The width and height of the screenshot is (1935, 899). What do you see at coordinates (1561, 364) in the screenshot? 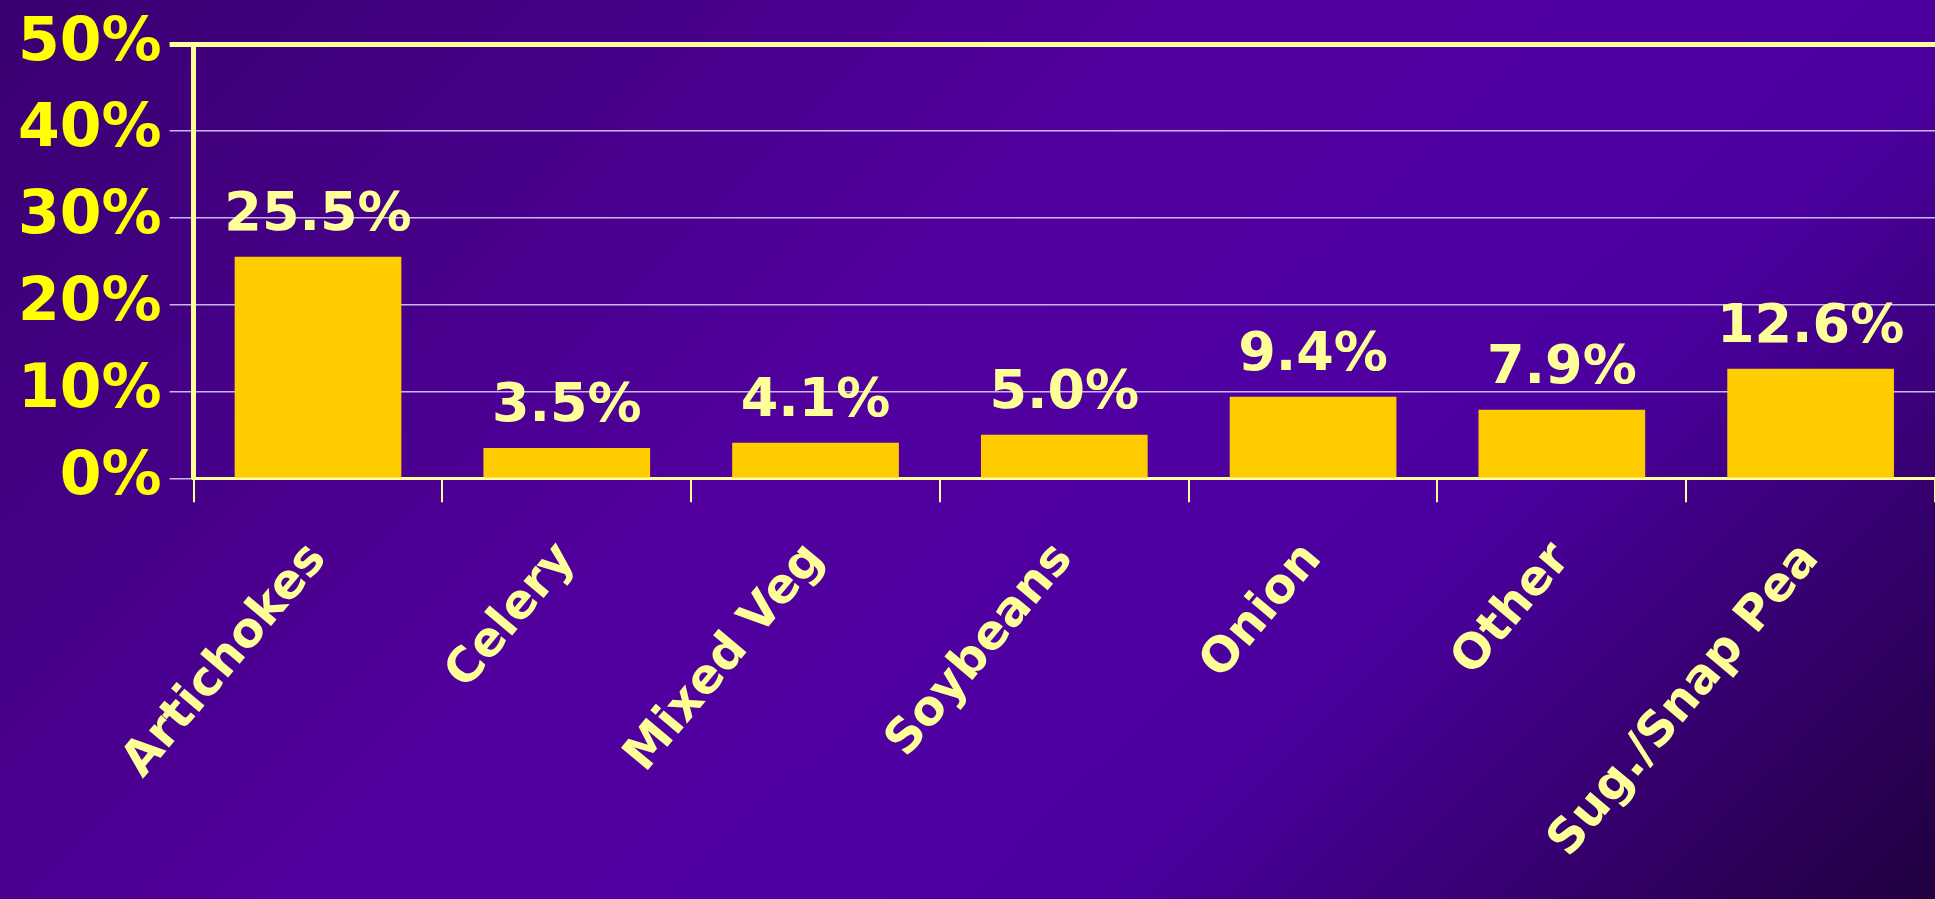
I see `data-label: 7.9%` at bounding box center [1561, 364].